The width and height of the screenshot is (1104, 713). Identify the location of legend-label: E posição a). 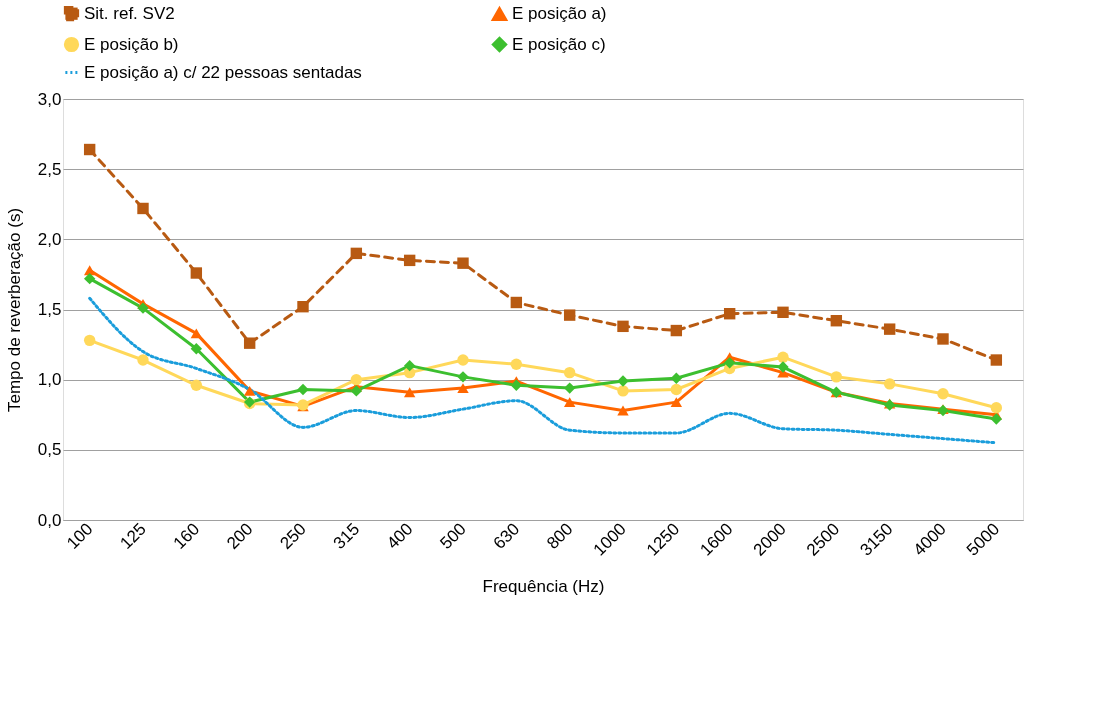
(559, 14).